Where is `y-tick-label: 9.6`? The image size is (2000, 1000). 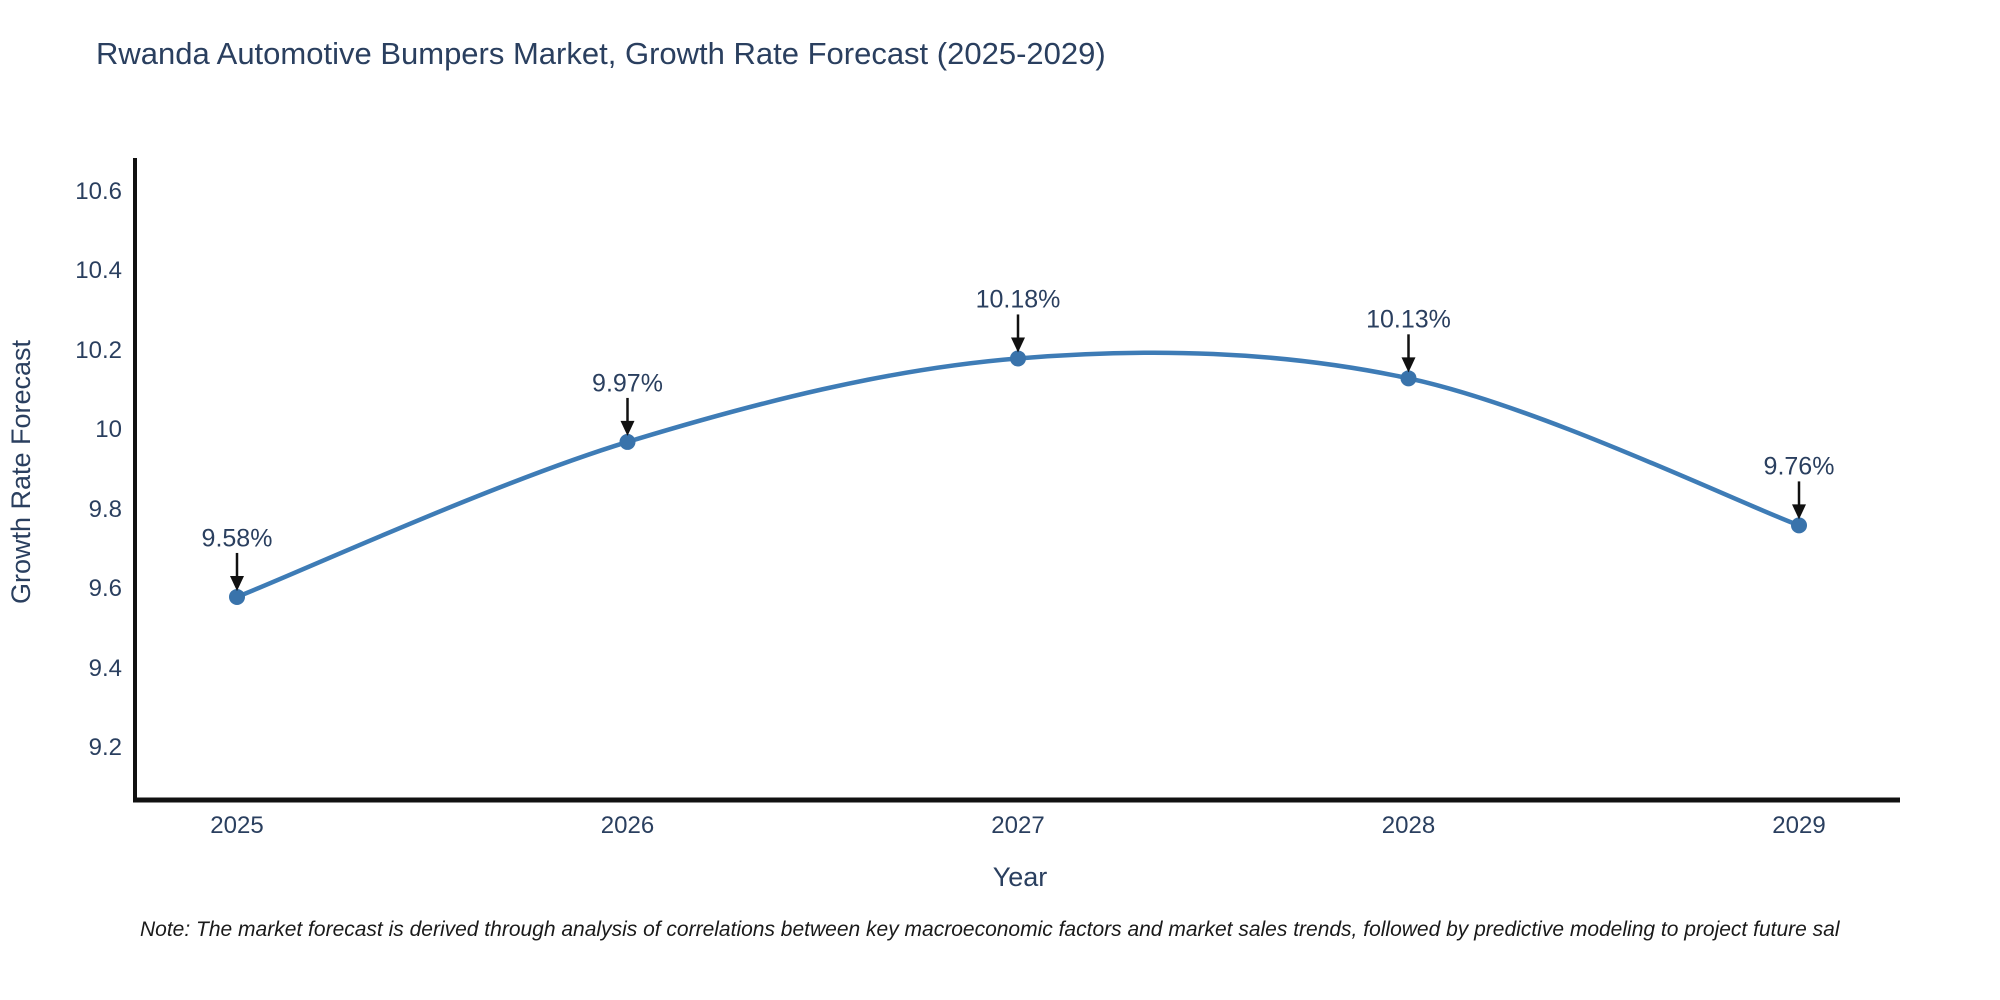 y-tick-label: 9.6 is located at coordinates (105, 588).